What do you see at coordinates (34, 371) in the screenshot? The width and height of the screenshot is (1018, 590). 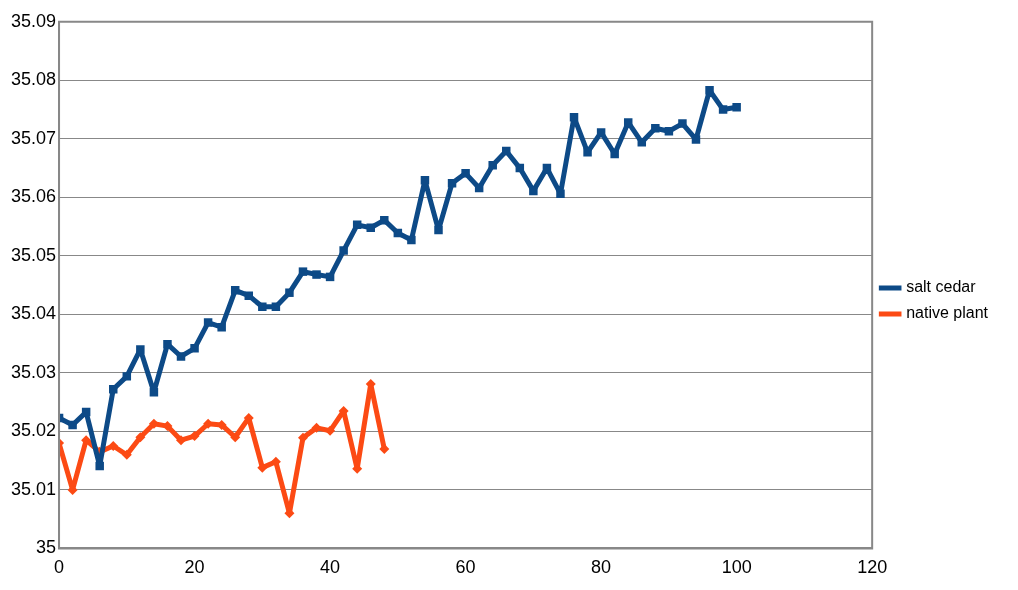 I see `y-tick-label: 35.03` at bounding box center [34, 371].